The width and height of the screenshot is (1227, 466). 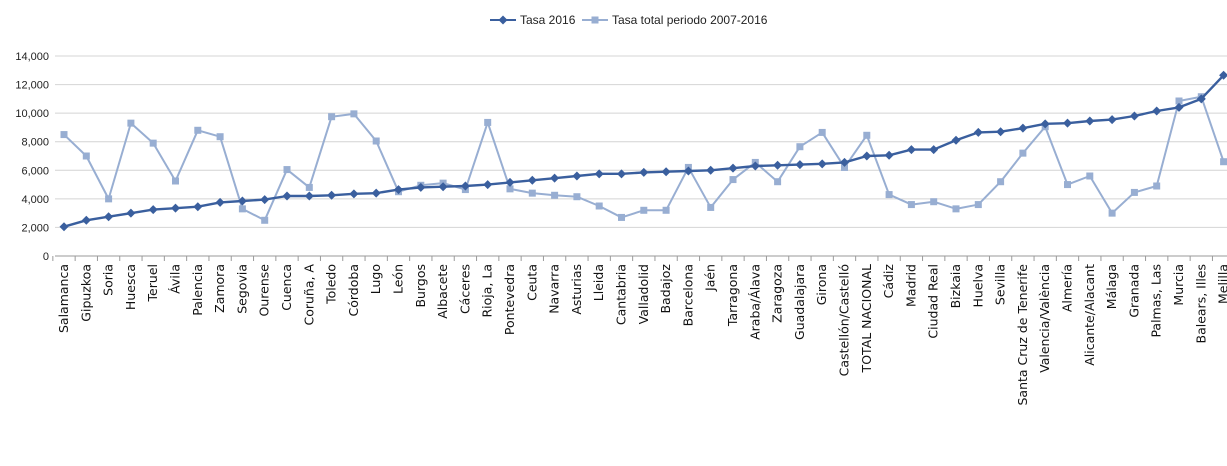 What do you see at coordinates (866, 318) in the screenshot?
I see `x-category-label: TOTAL NACIONAL` at bounding box center [866, 318].